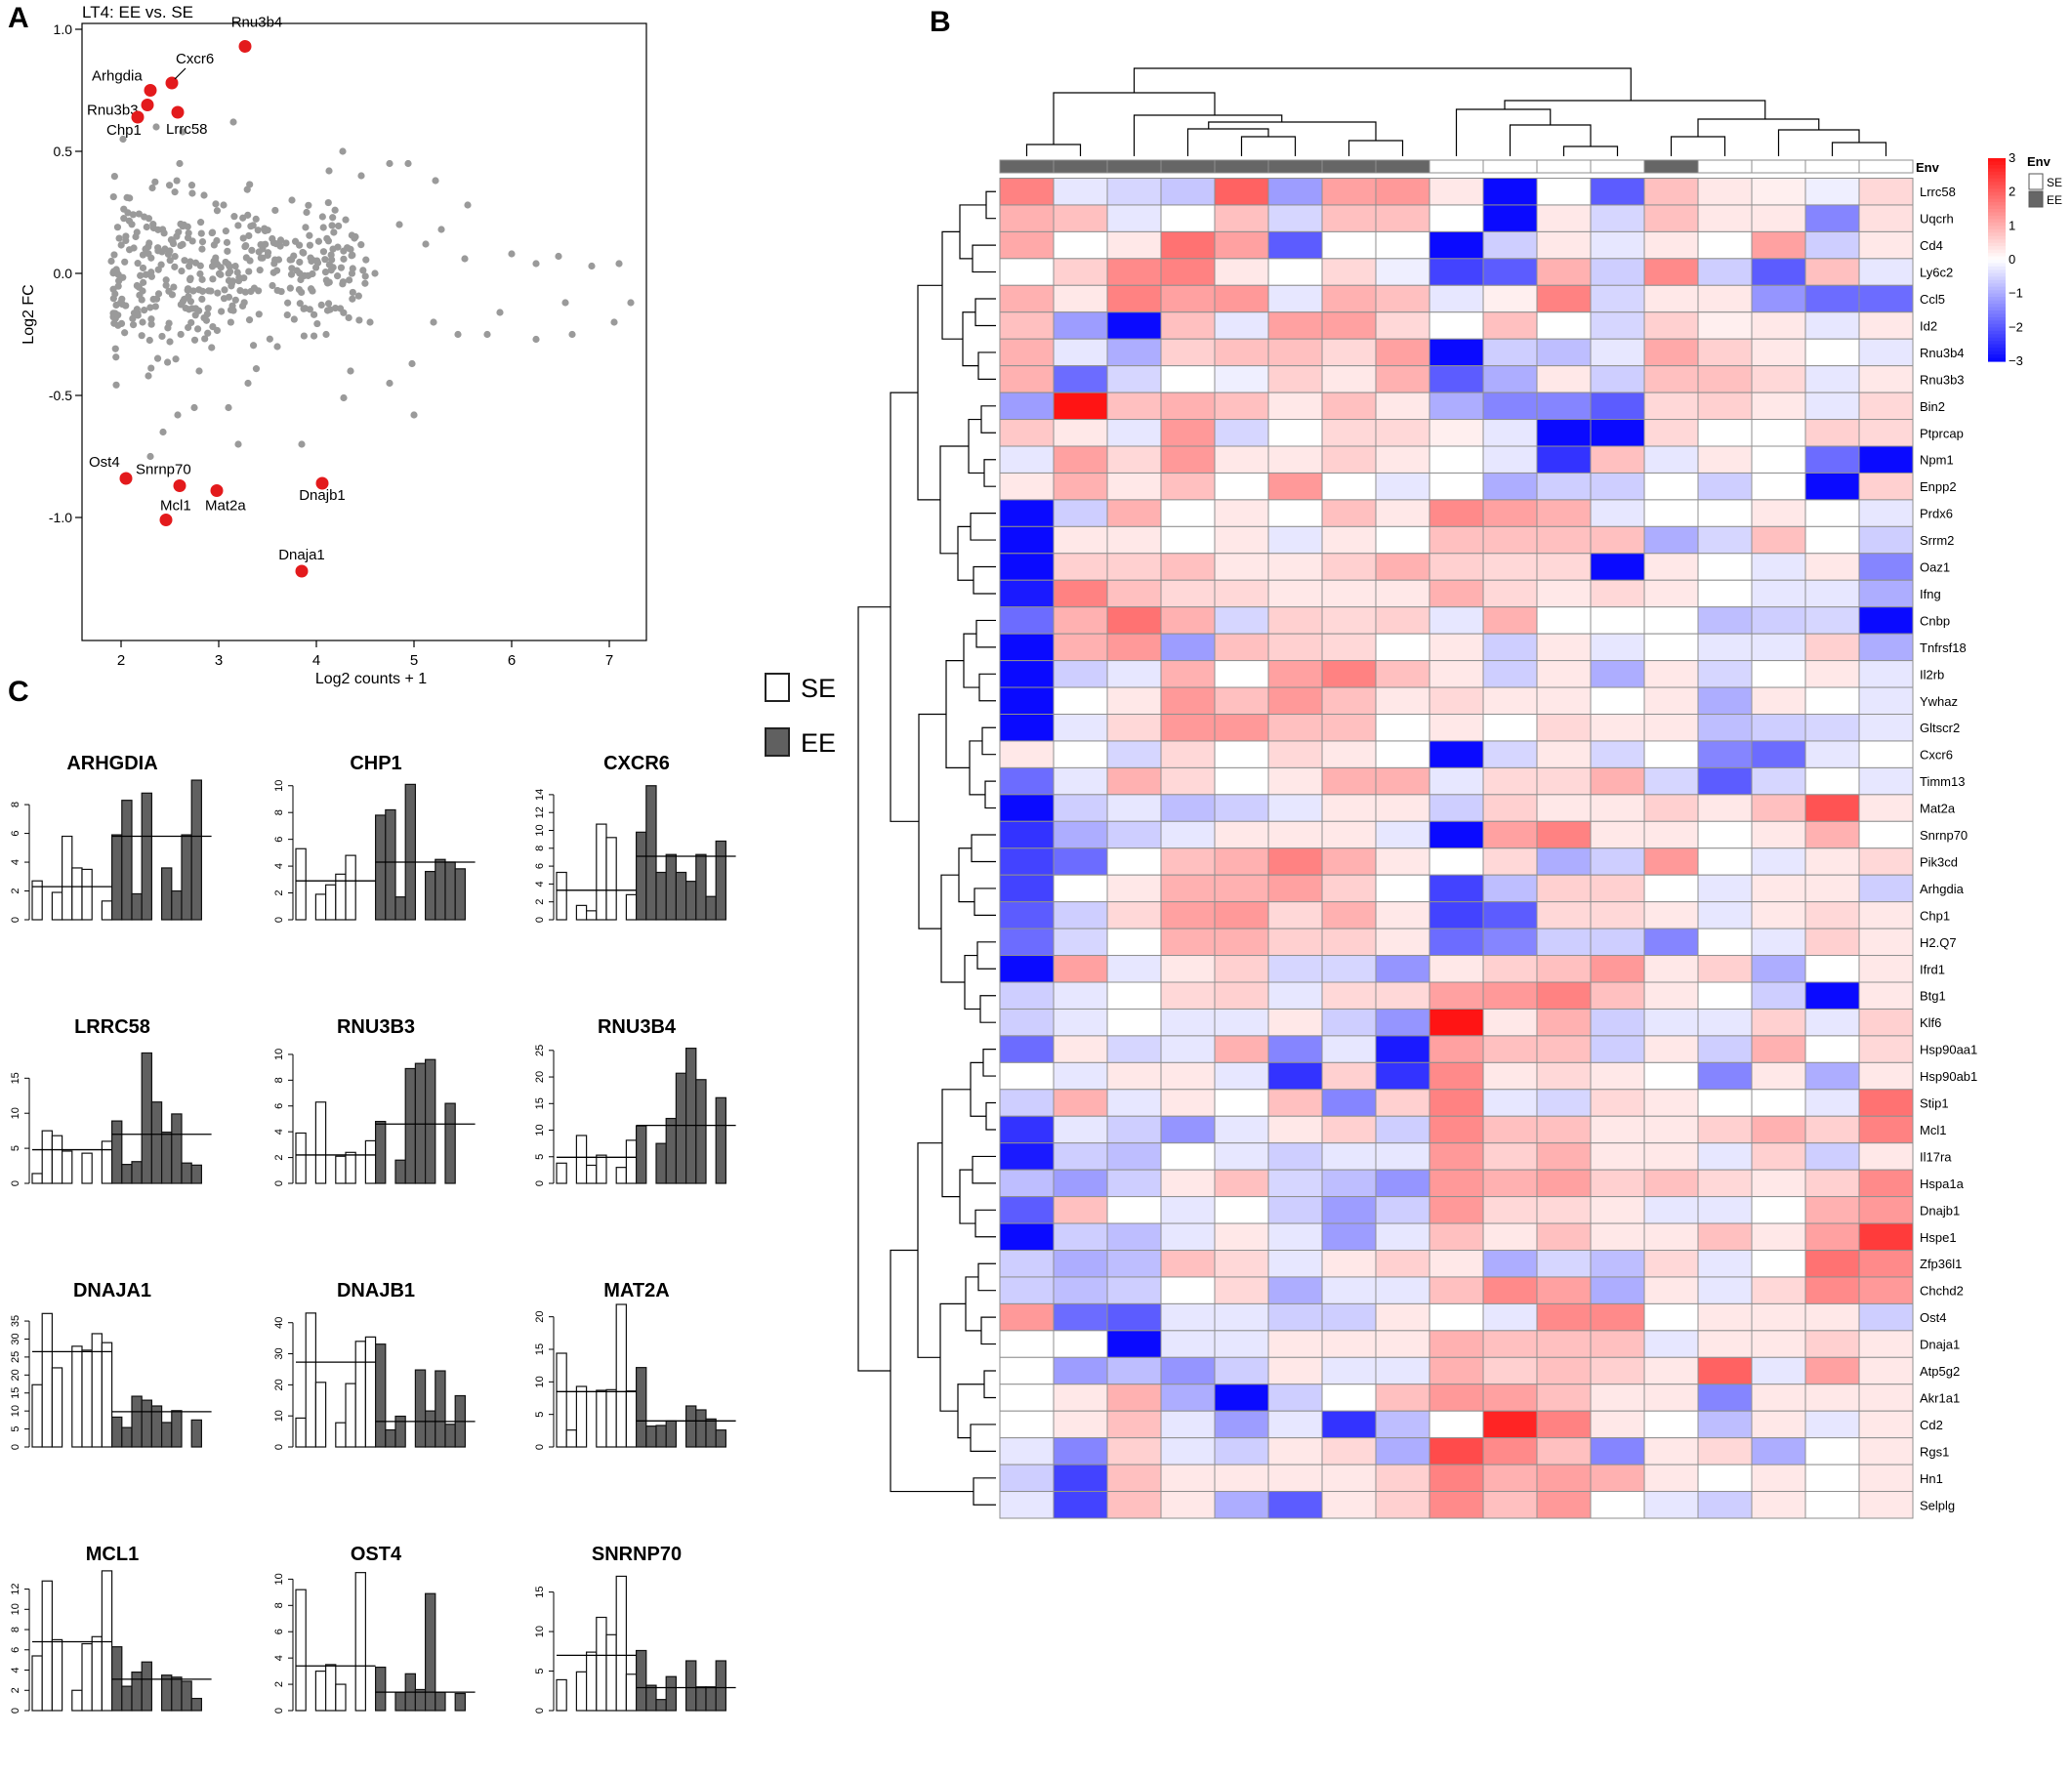  I want to click on row-label: Prdx6, so click(1936, 514).